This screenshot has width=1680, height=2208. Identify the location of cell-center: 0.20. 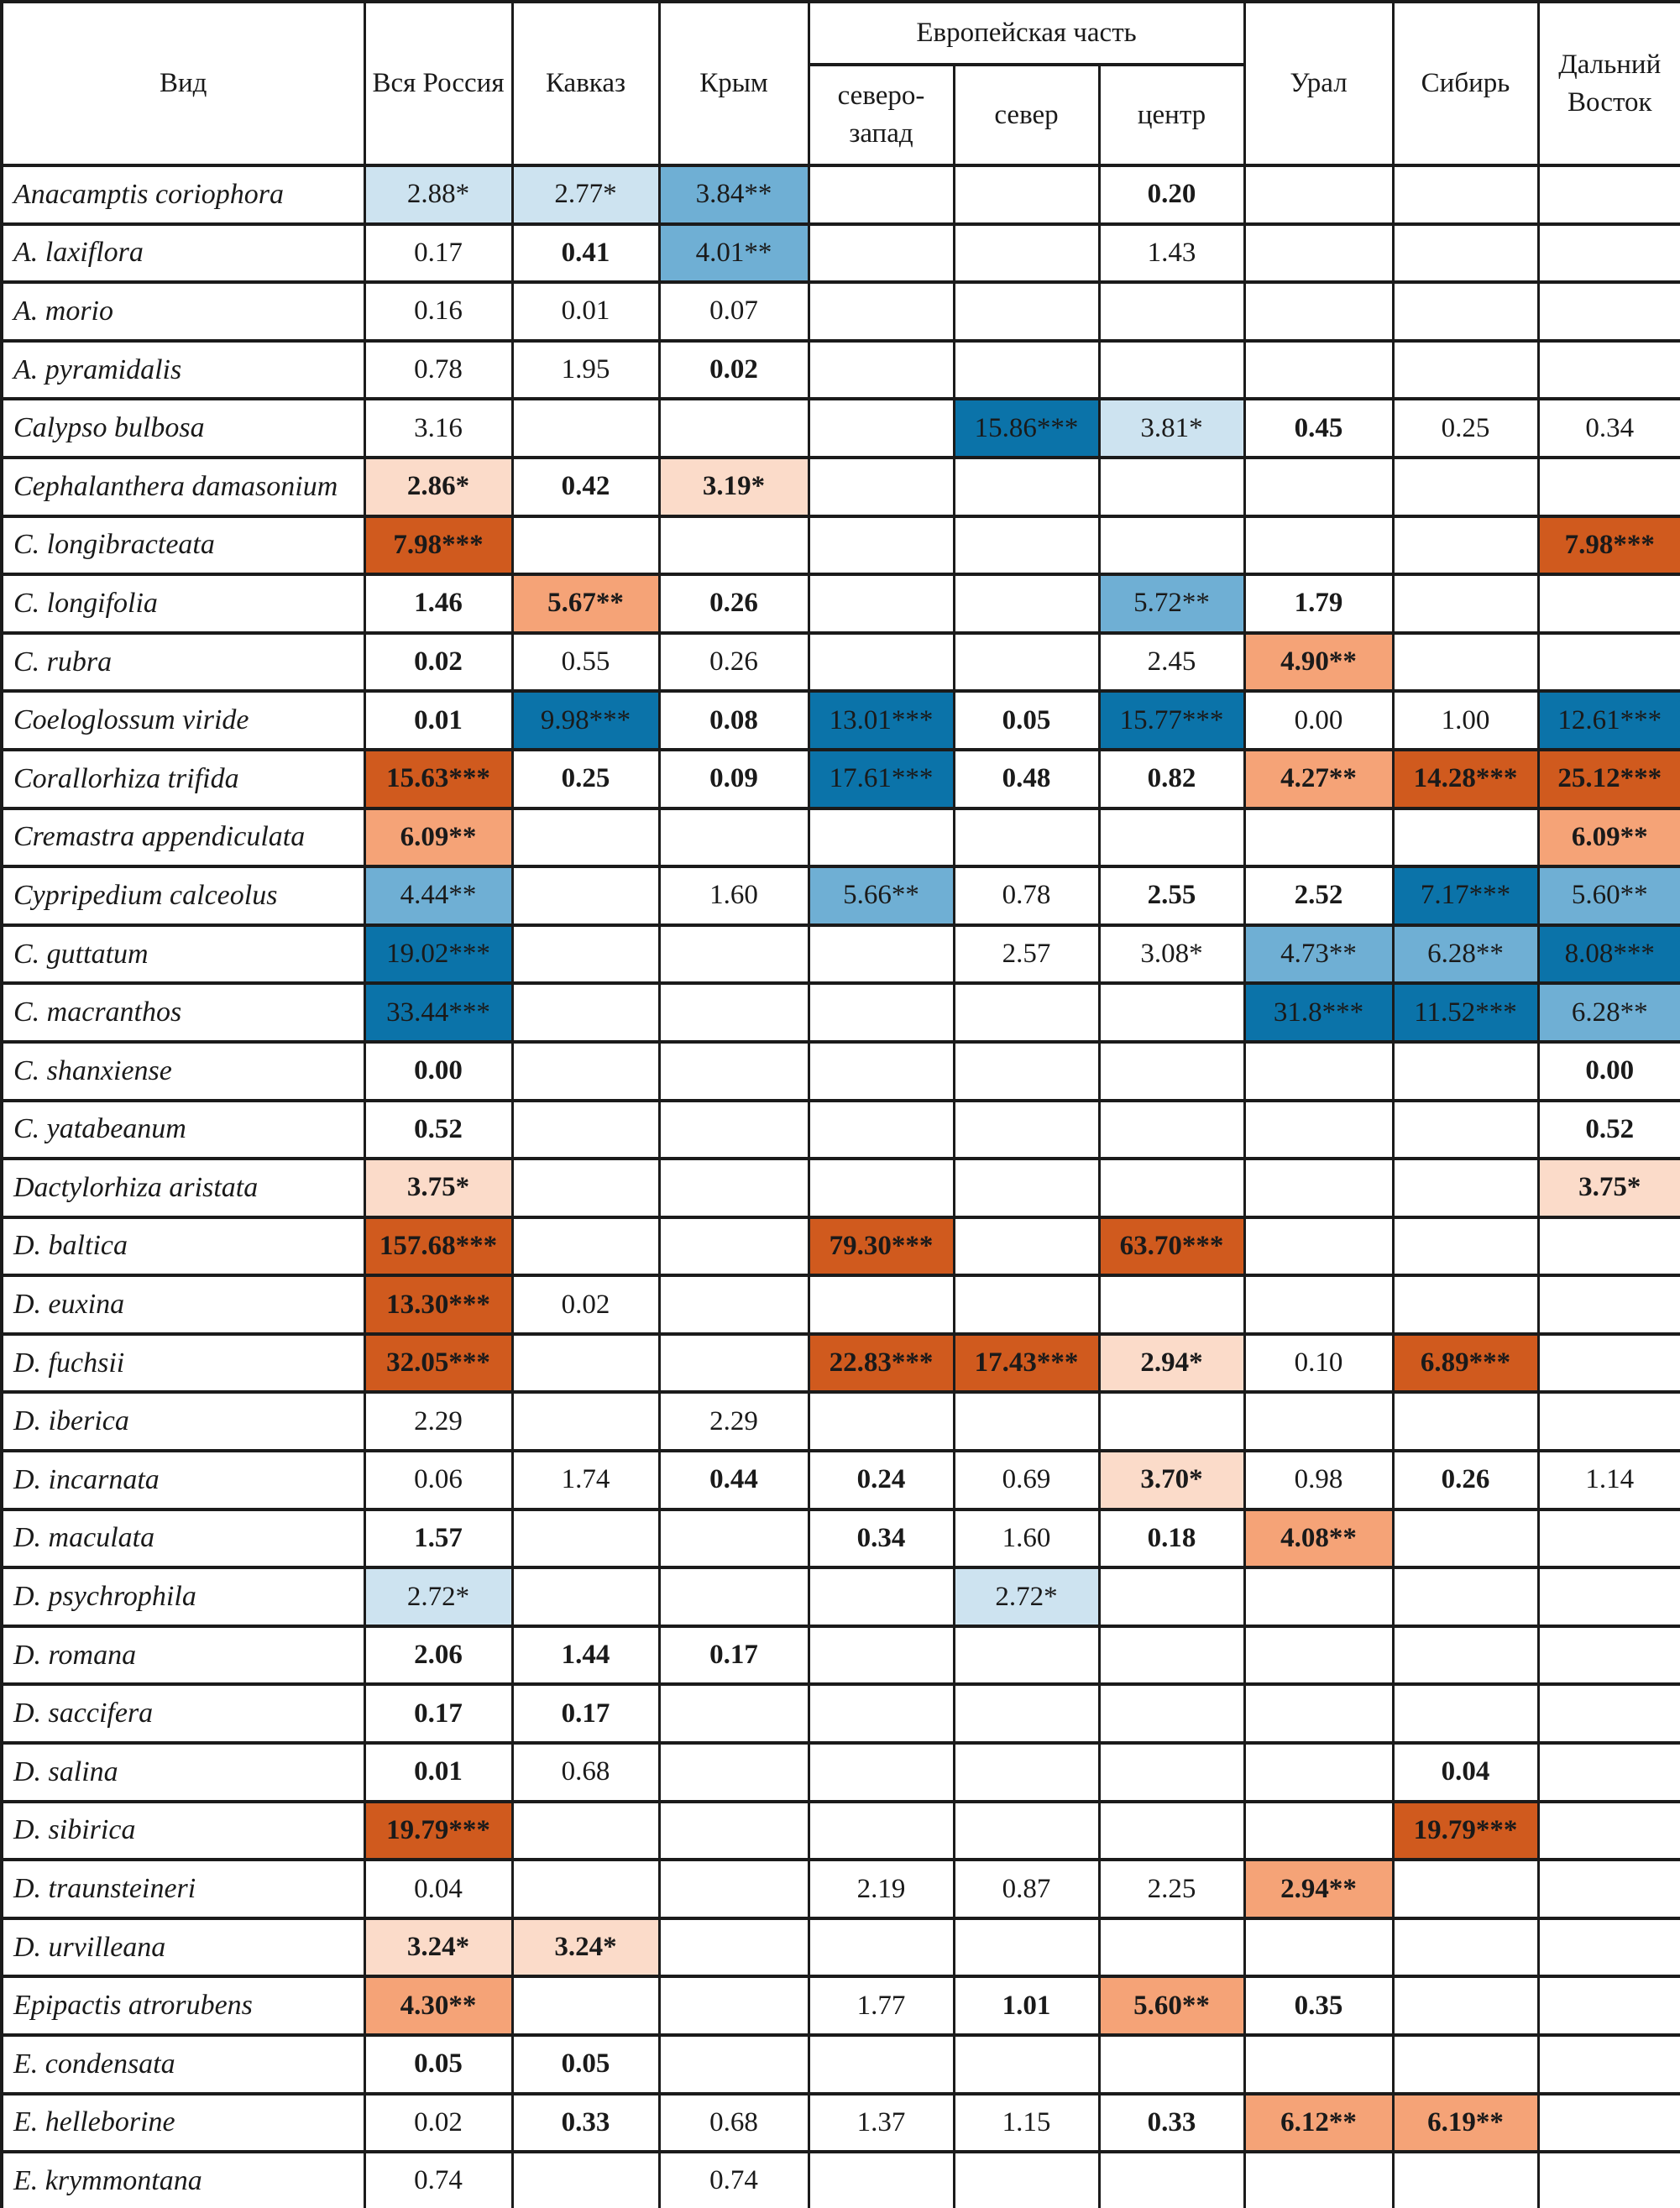
(1171, 195).